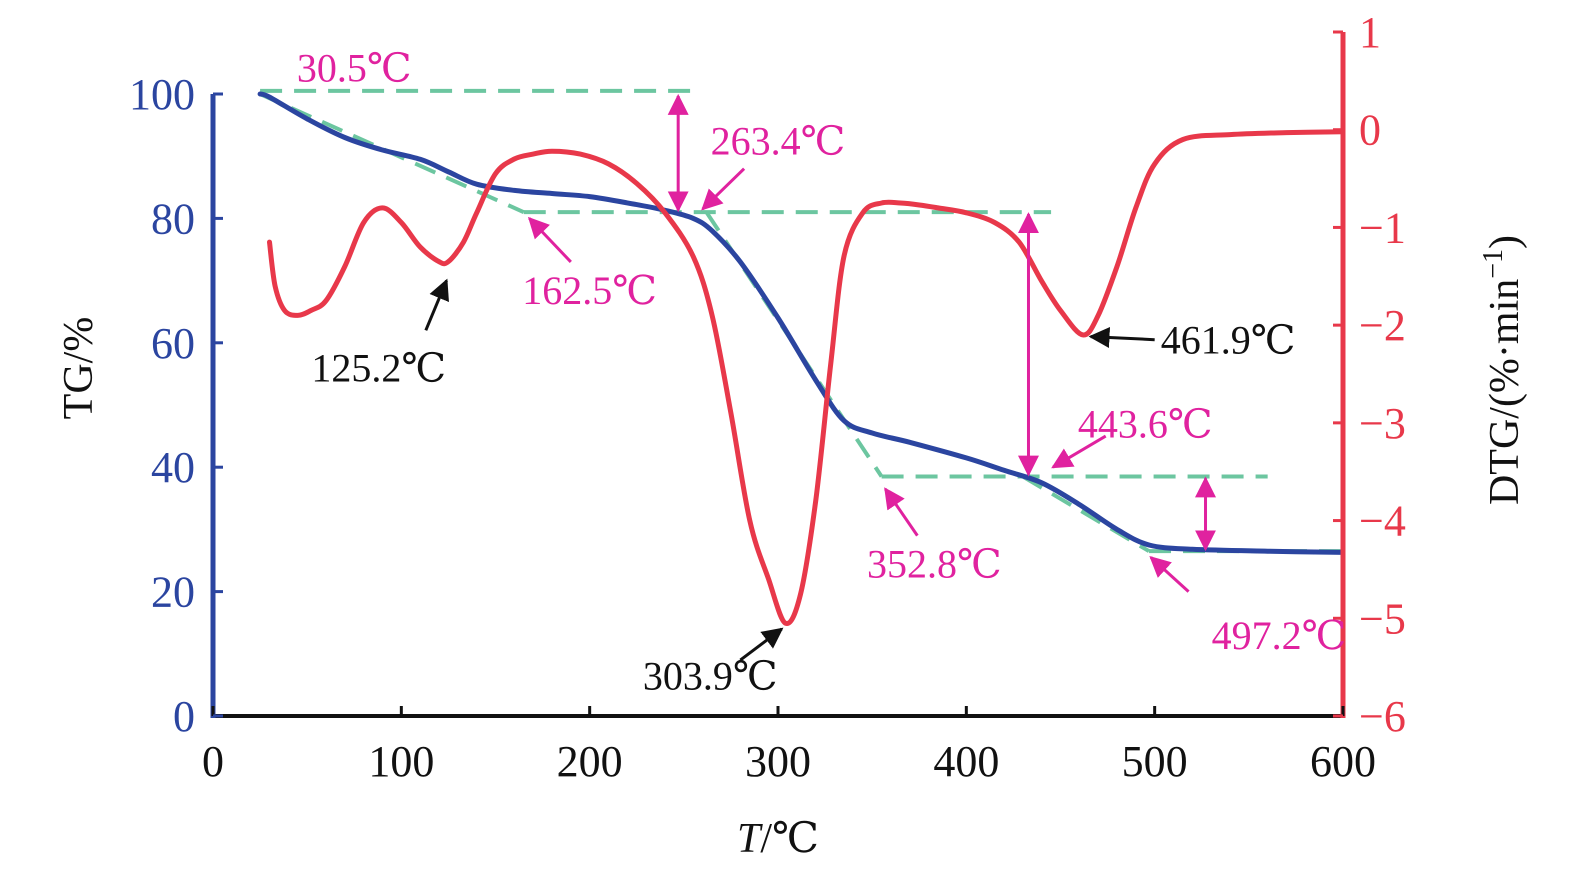 The height and width of the screenshot is (871, 1575). What do you see at coordinates (778, 761) in the screenshot?
I see `x-tick-label-3: 300` at bounding box center [778, 761].